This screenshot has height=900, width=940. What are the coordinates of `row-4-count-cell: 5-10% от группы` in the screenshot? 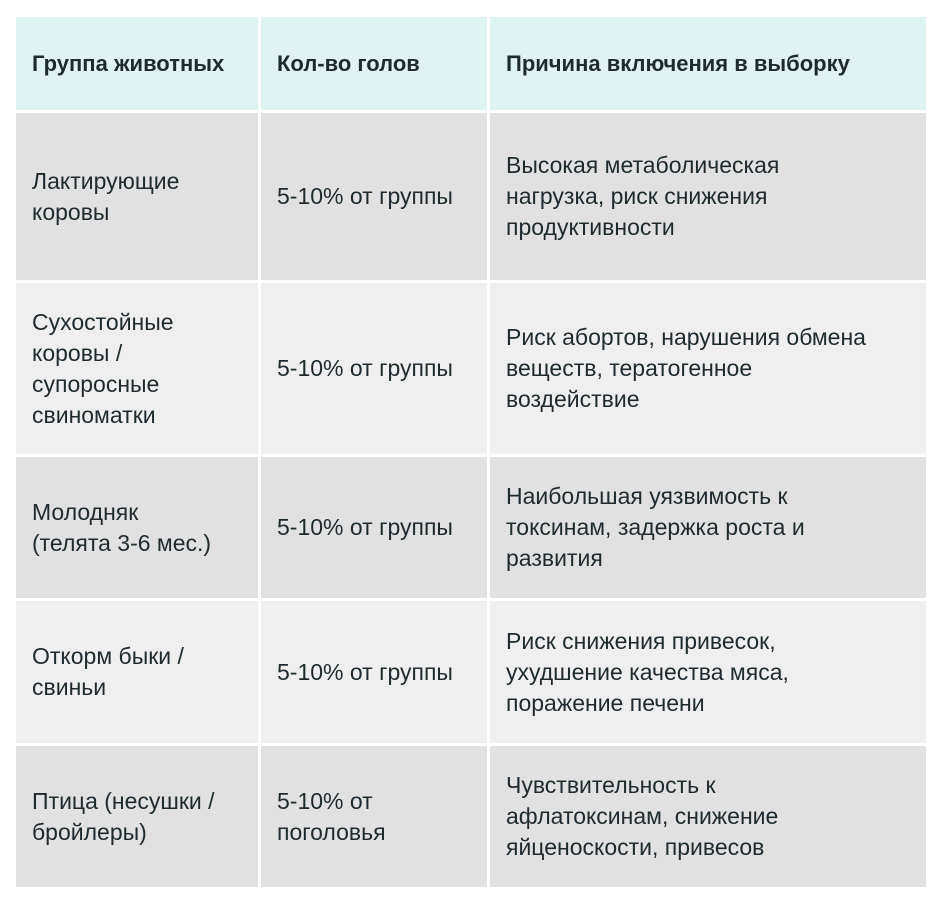 It's located at (374, 672).